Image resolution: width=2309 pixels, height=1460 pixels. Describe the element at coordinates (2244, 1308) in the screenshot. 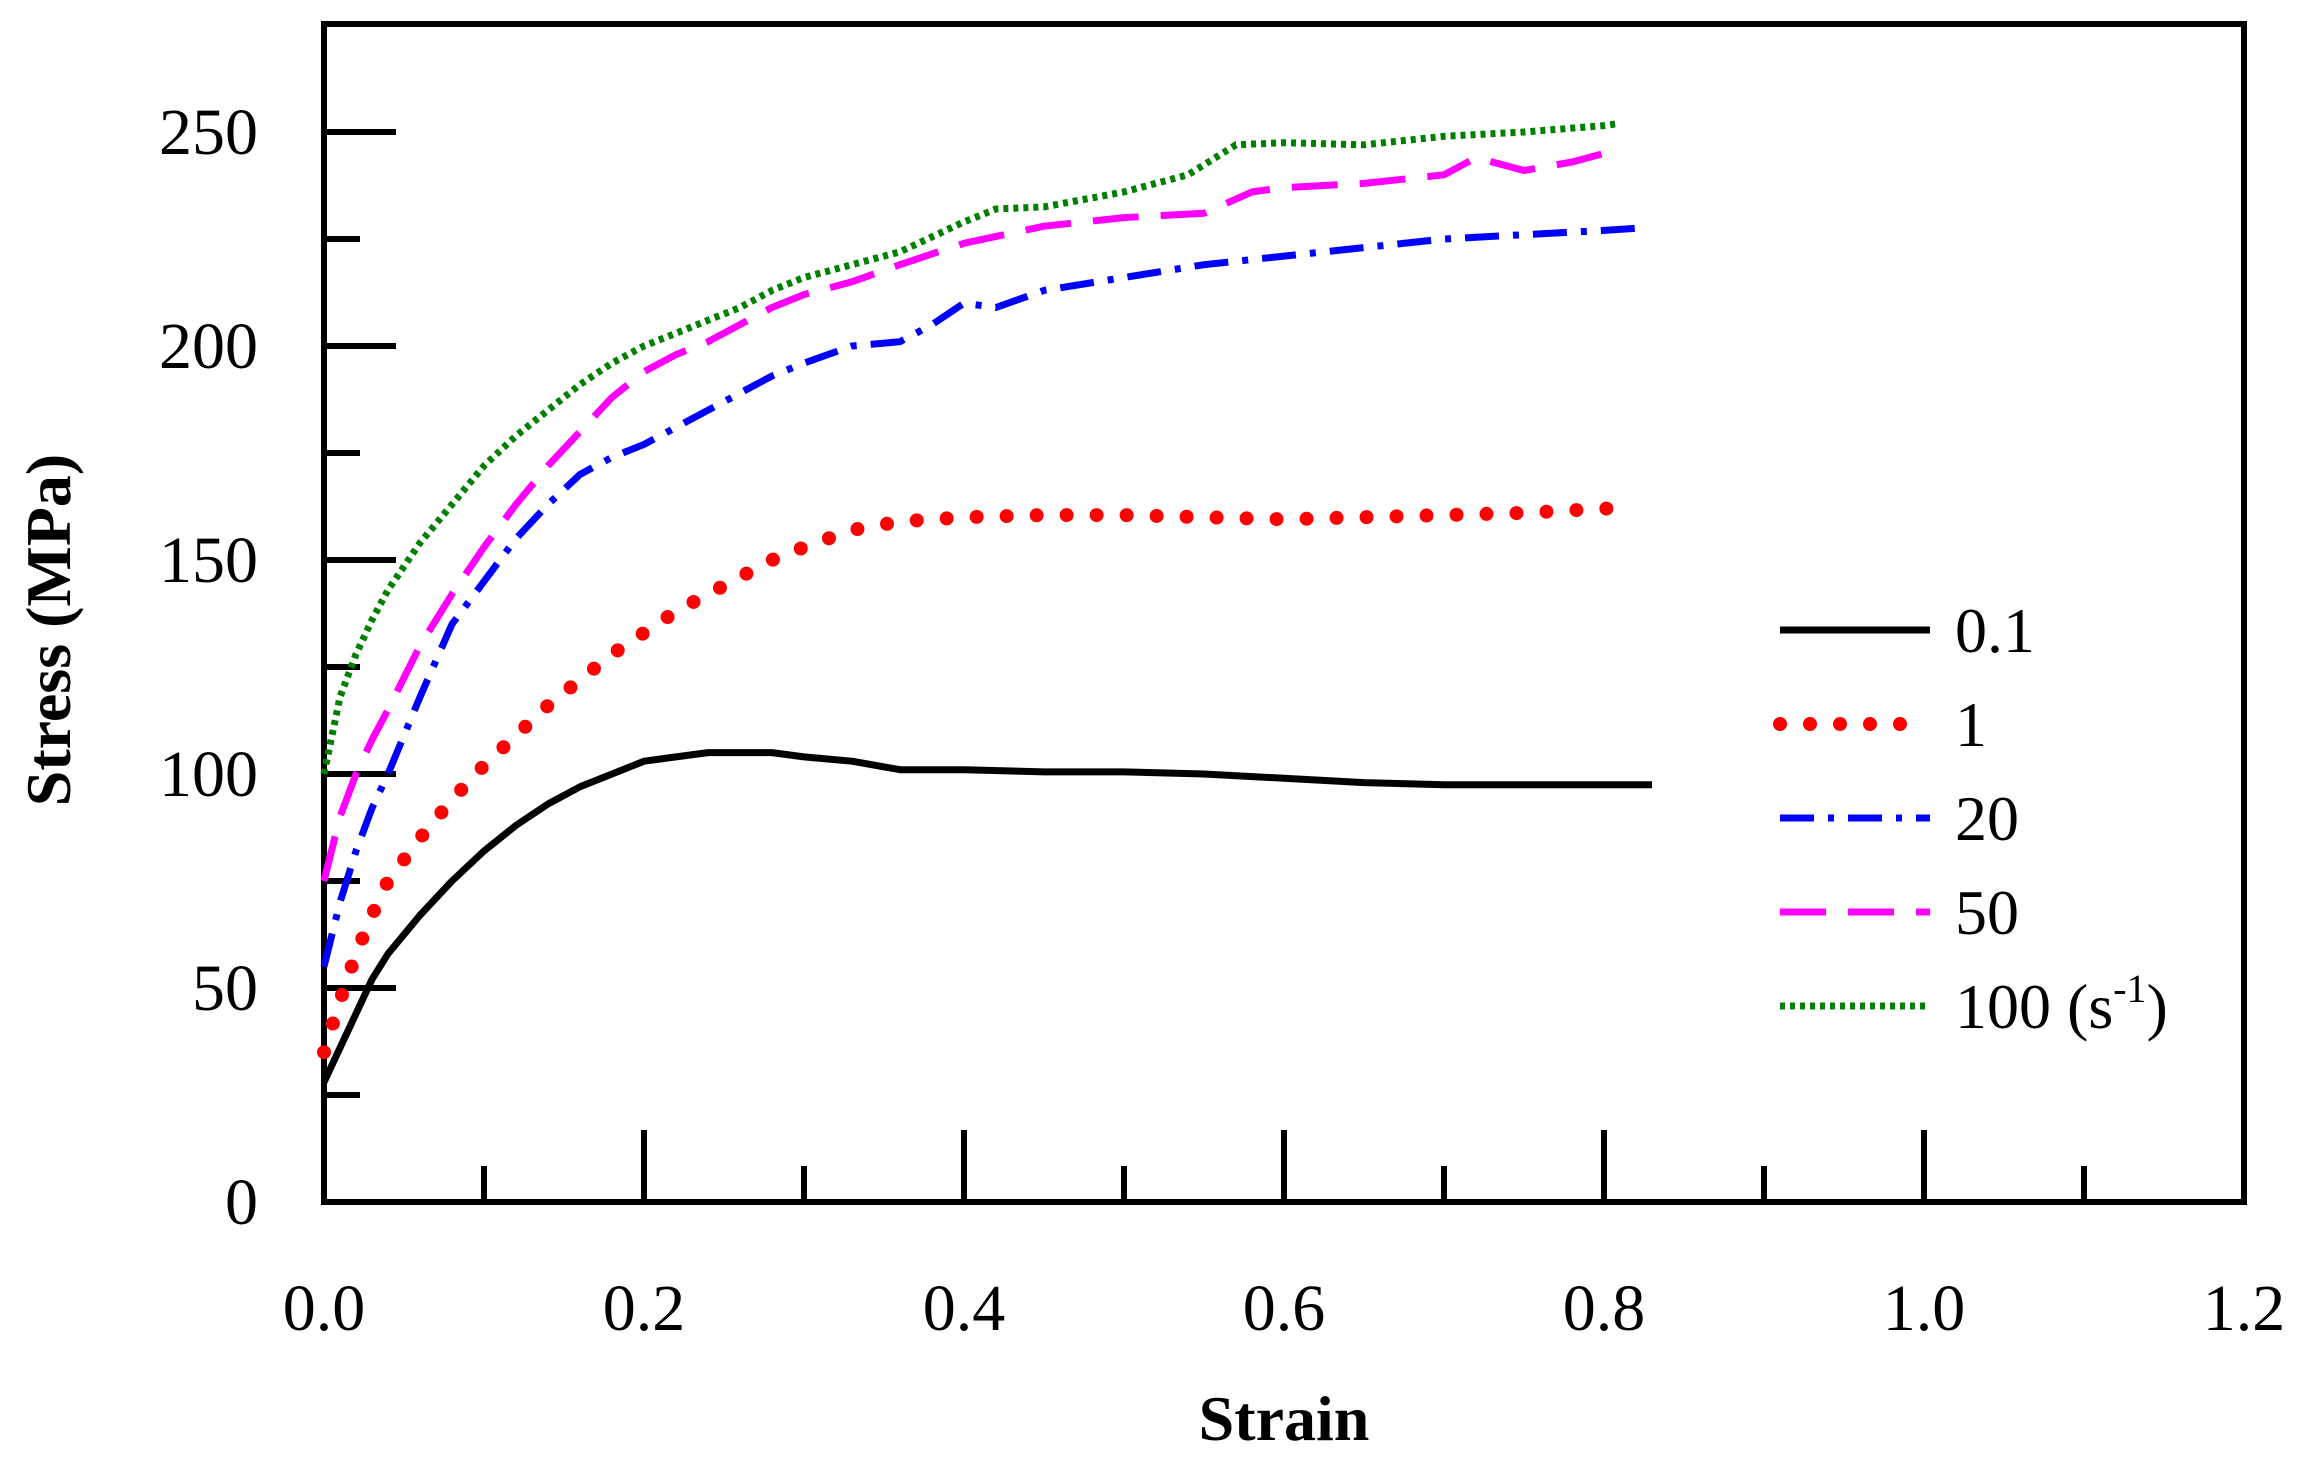

I see `x-tick-label: 1.2` at that location.